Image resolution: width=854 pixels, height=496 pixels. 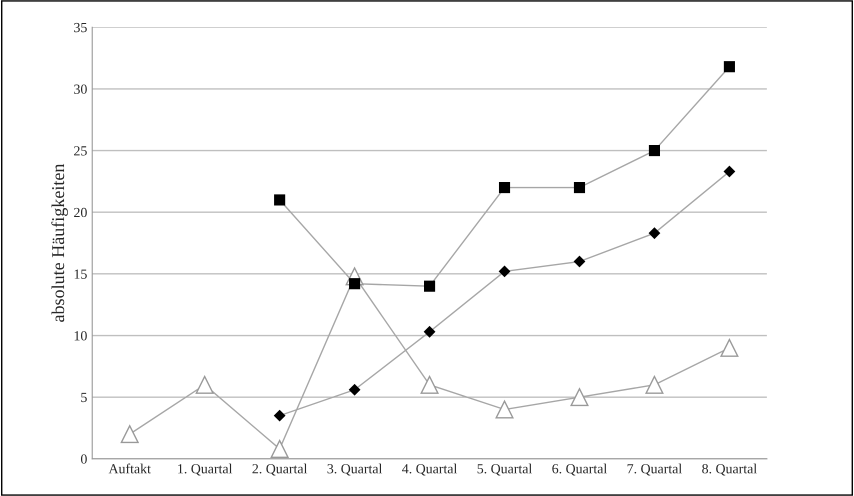 I want to click on x-tick-label: 2. Quartal, so click(x=280, y=470).